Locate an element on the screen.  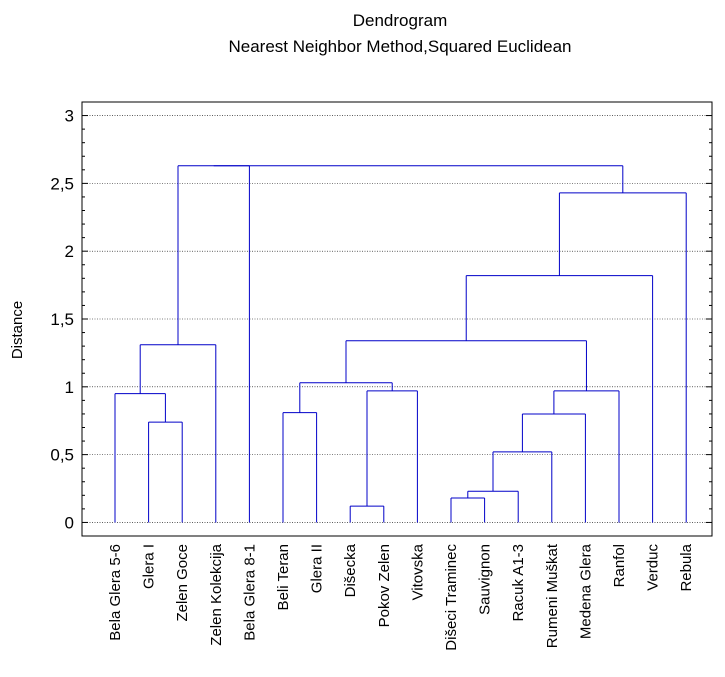
leaf-label: Verduc is located at coordinates (653, 567).